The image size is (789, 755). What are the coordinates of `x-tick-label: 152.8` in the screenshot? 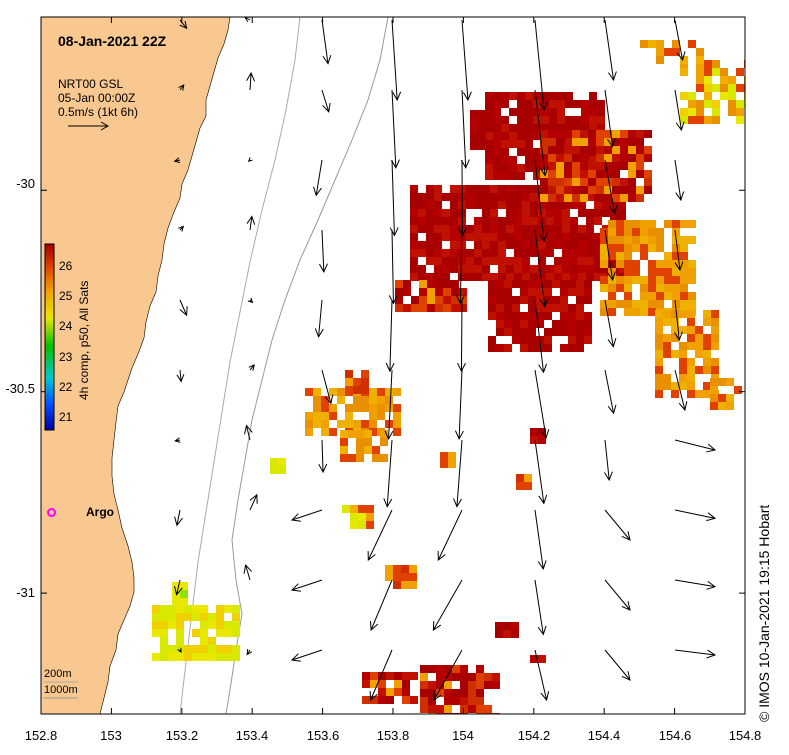 It's located at (41, 735).